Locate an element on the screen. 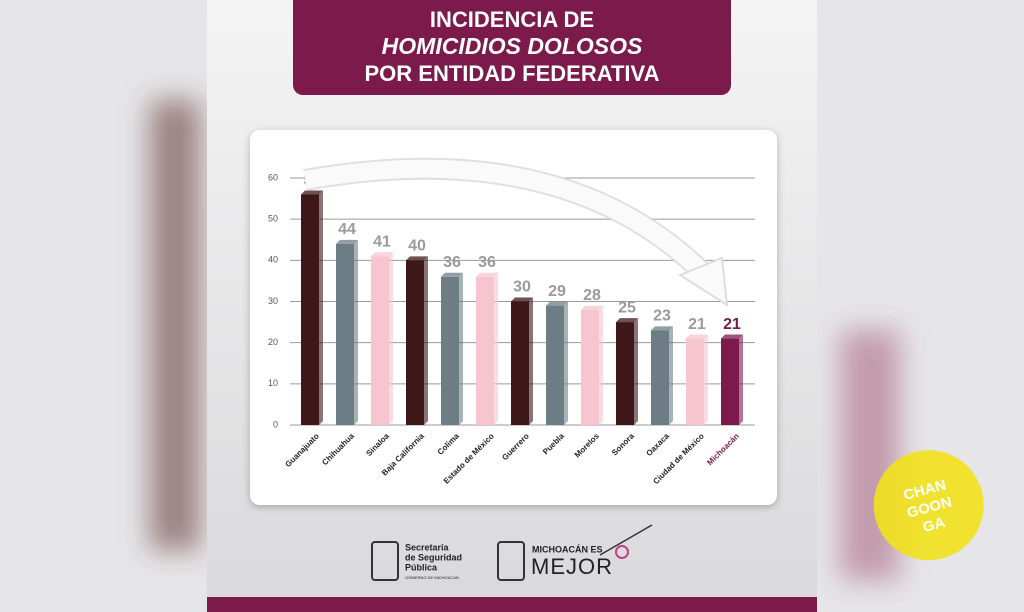  value-label: 29 is located at coordinates (557, 291).